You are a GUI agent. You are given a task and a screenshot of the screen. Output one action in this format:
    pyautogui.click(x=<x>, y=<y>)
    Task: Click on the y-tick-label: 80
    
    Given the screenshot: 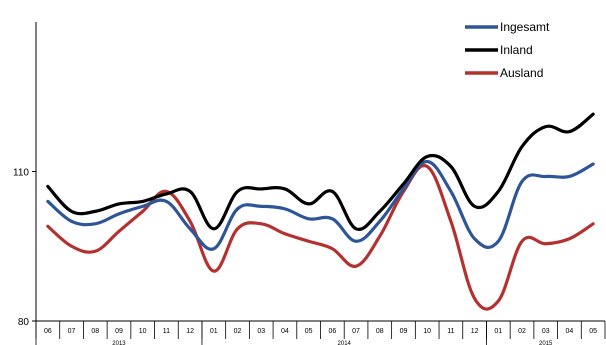 What is the action you would take?
    pyautogui.click(x=24, y=322)
    